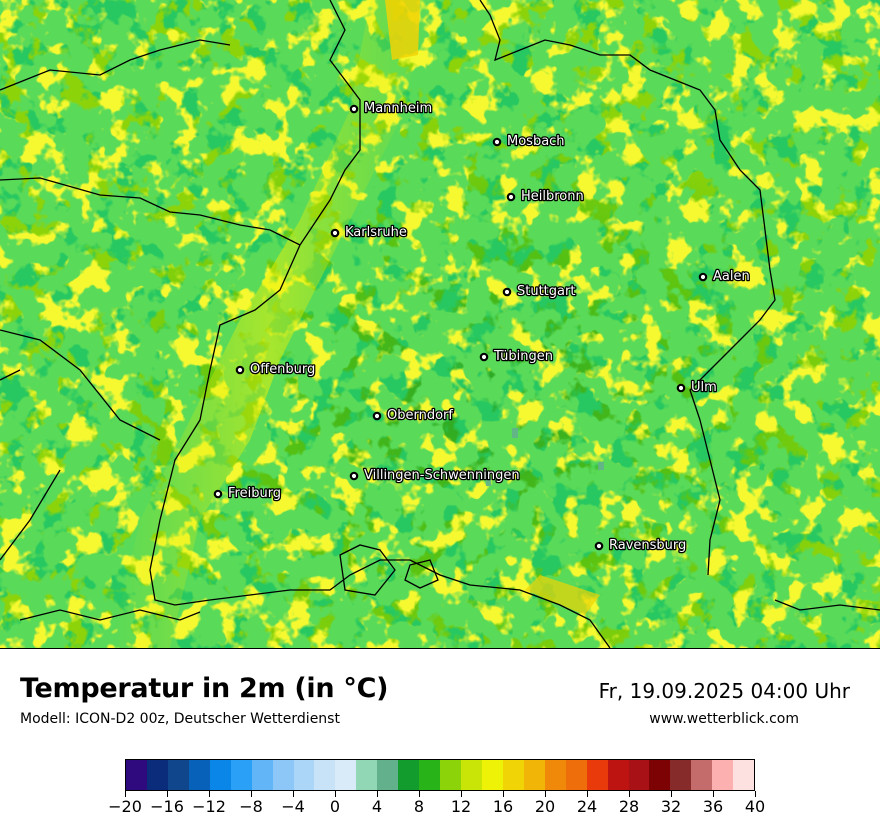  Describe the element at coordinates (461, 806) in the screenshot. I see `scale-tick-label: 12` at that location.